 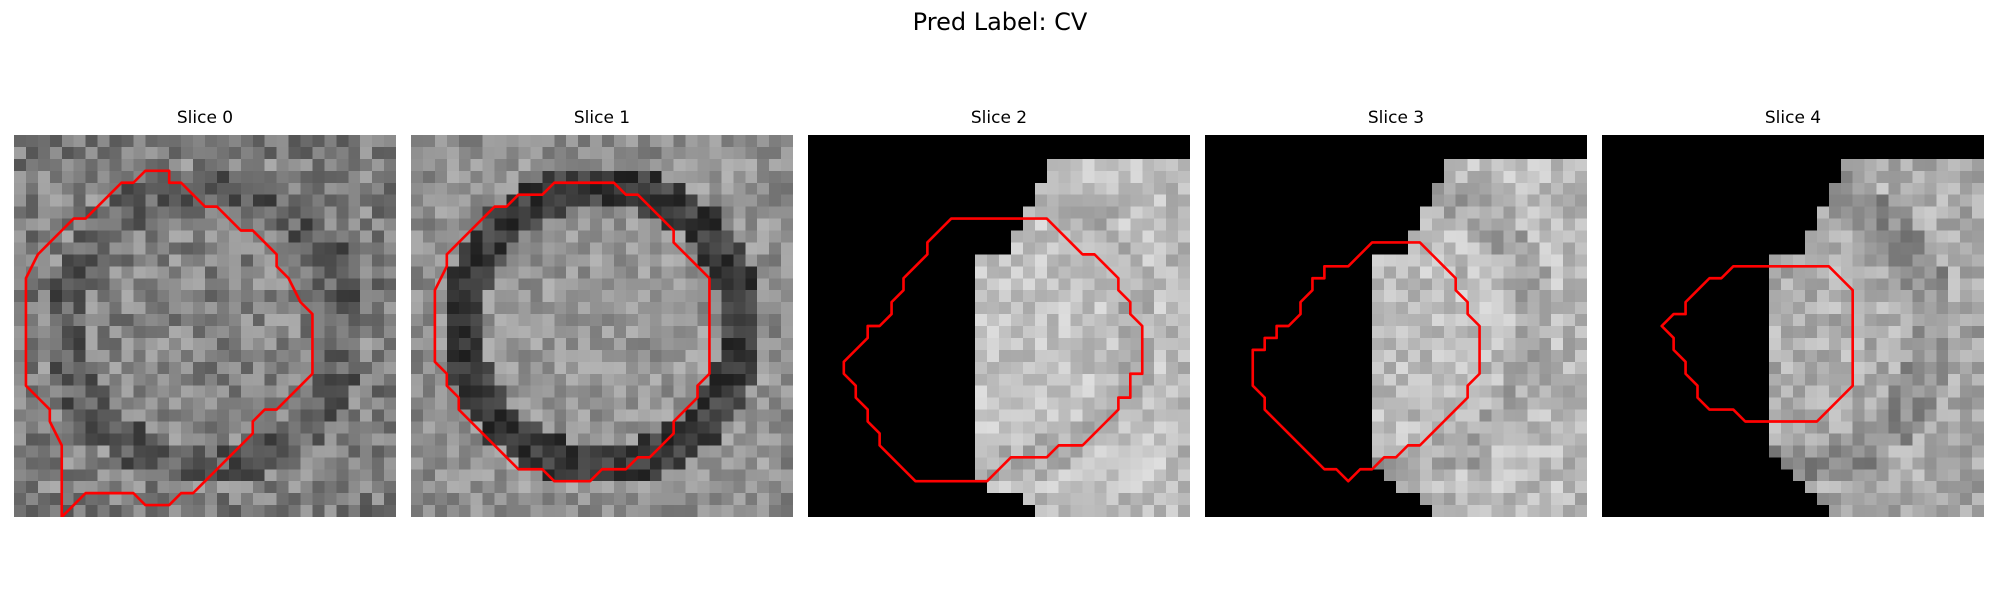 I want to click on slice-3-image, so click(x=1396, y=326).